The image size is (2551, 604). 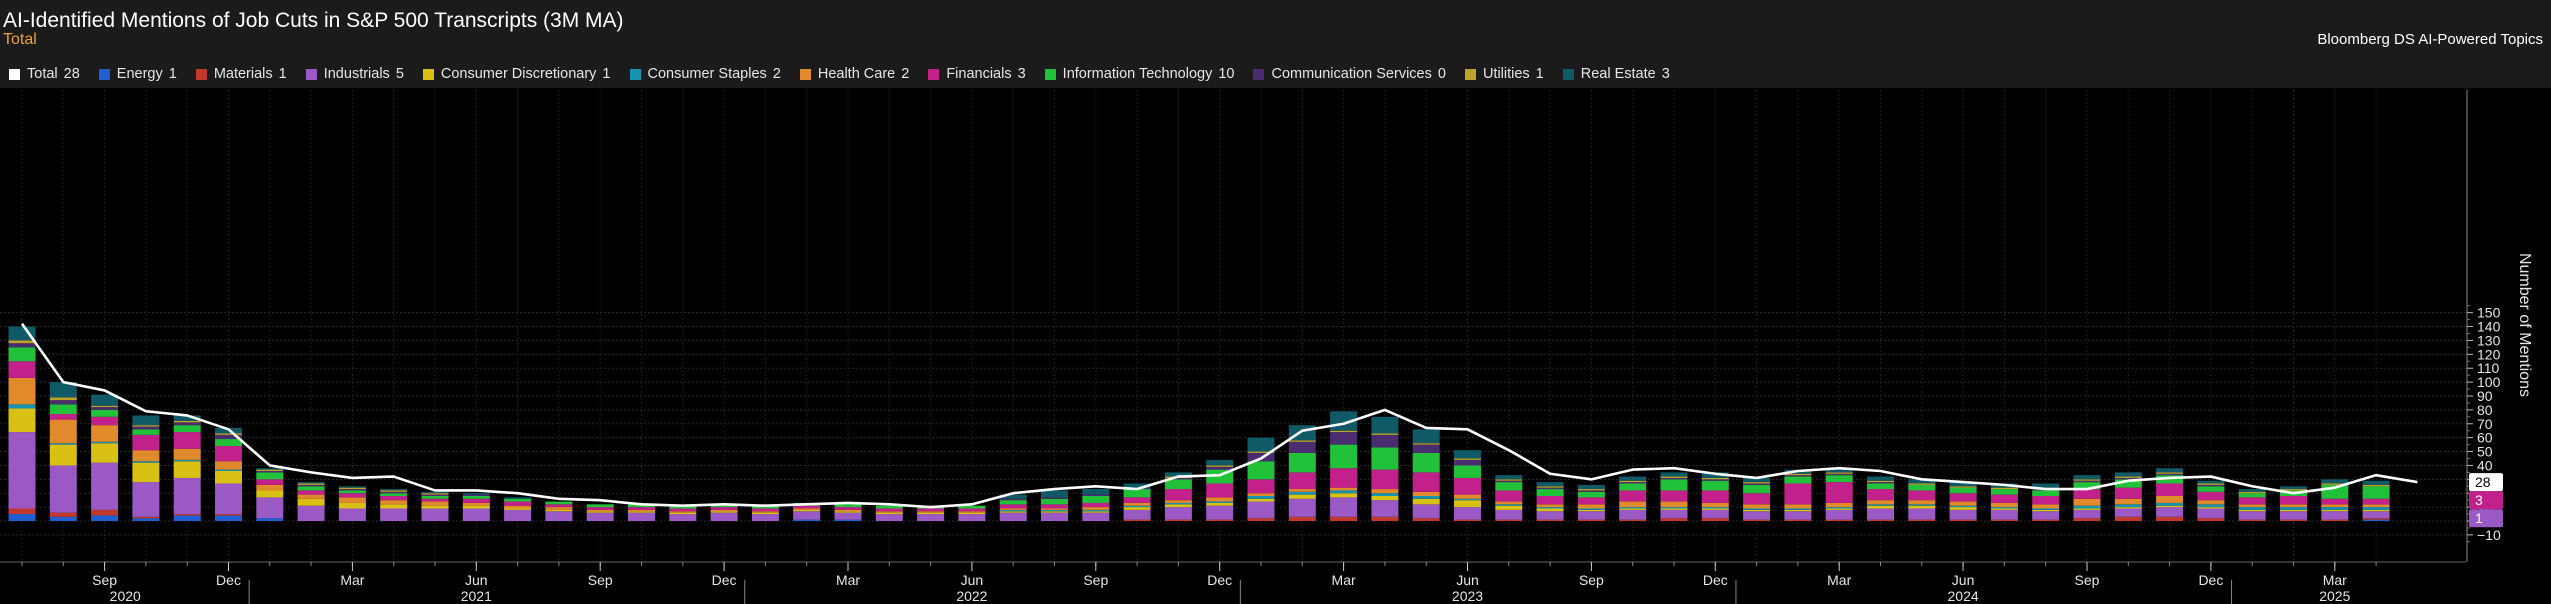 I want to click on legend-item-communication-services: Communication Services 0, so click(x=1349, y=74).